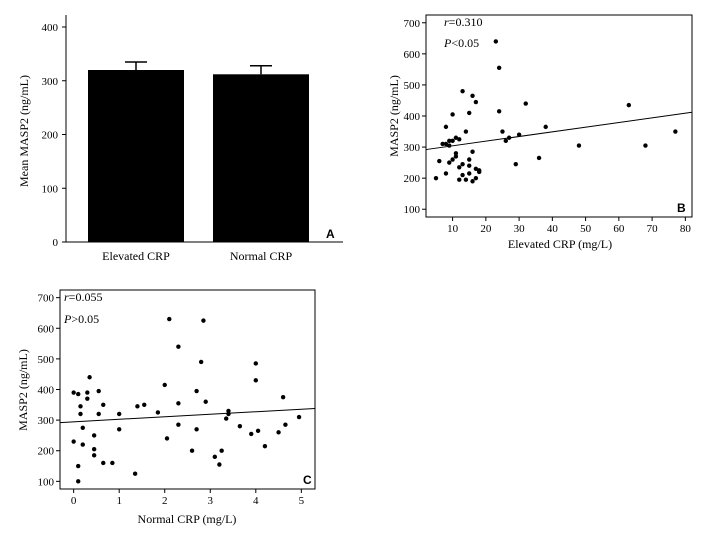 The height and width of the screenshot is (533, 707). Describe the element at coordinates (46, 329) in the screenshot. I see `panel-c-y-tick-label: 600` at that location.